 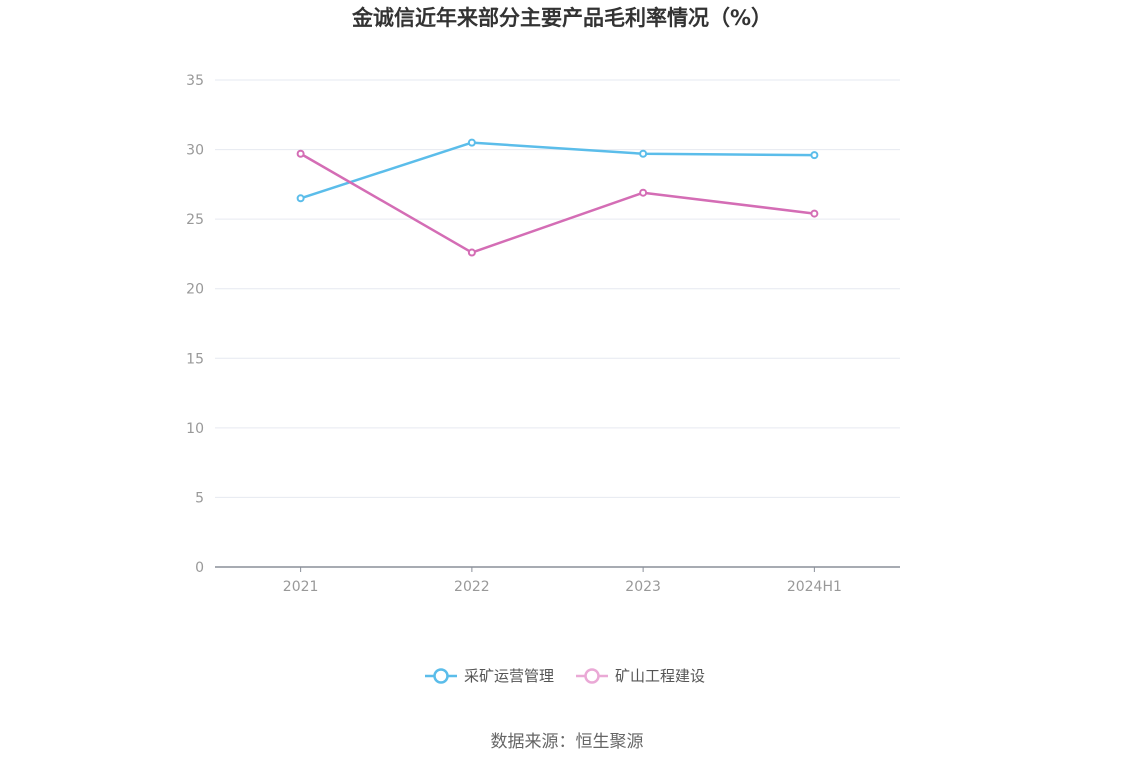 I want to click on legend-item-2: 矿山工程建设, so click(x=640, y=676).